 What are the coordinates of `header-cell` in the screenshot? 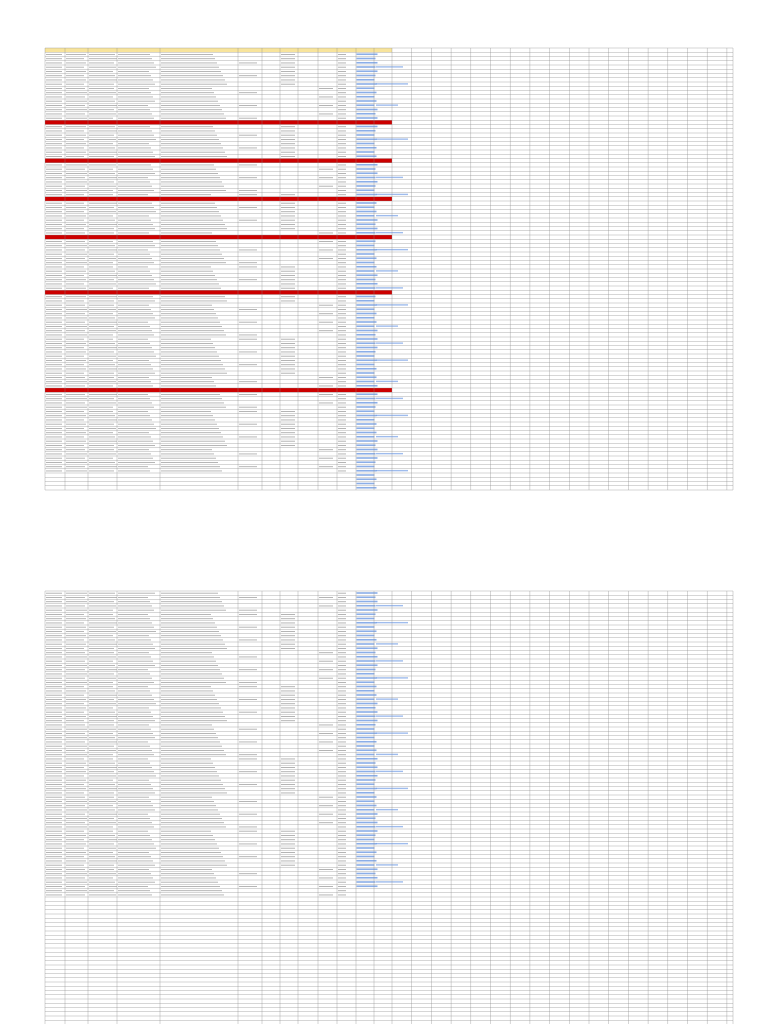 It's located at (383, 50).